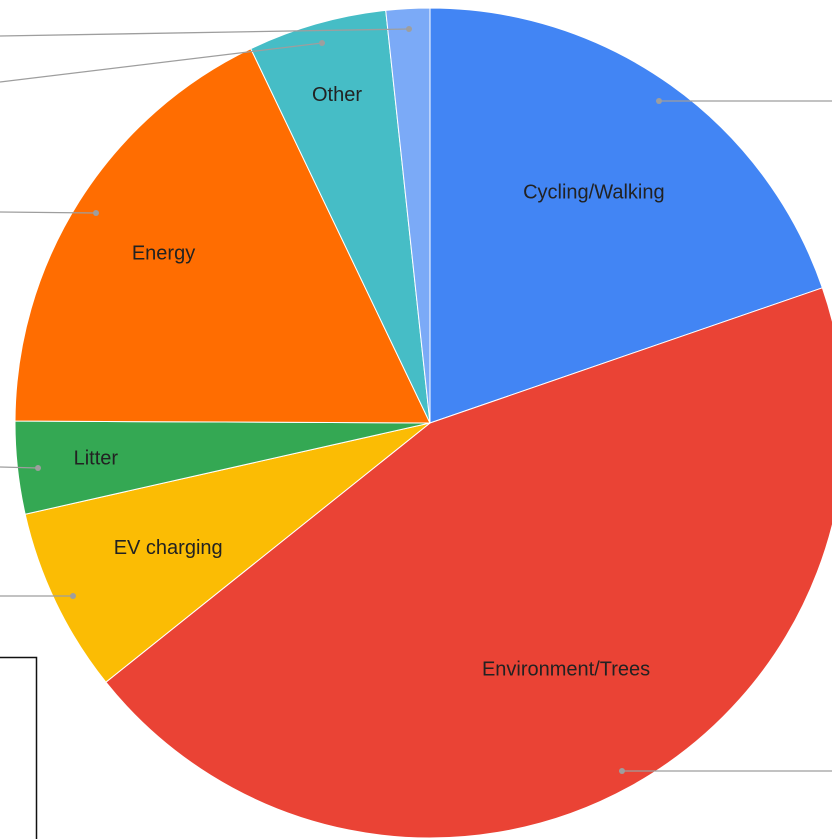 The width and height of the screenshot is (832, 839). What do you see at coordinates (163, 254) in the screenshot?
I see `slice-label: Energy` at bounding box center [163, 254].